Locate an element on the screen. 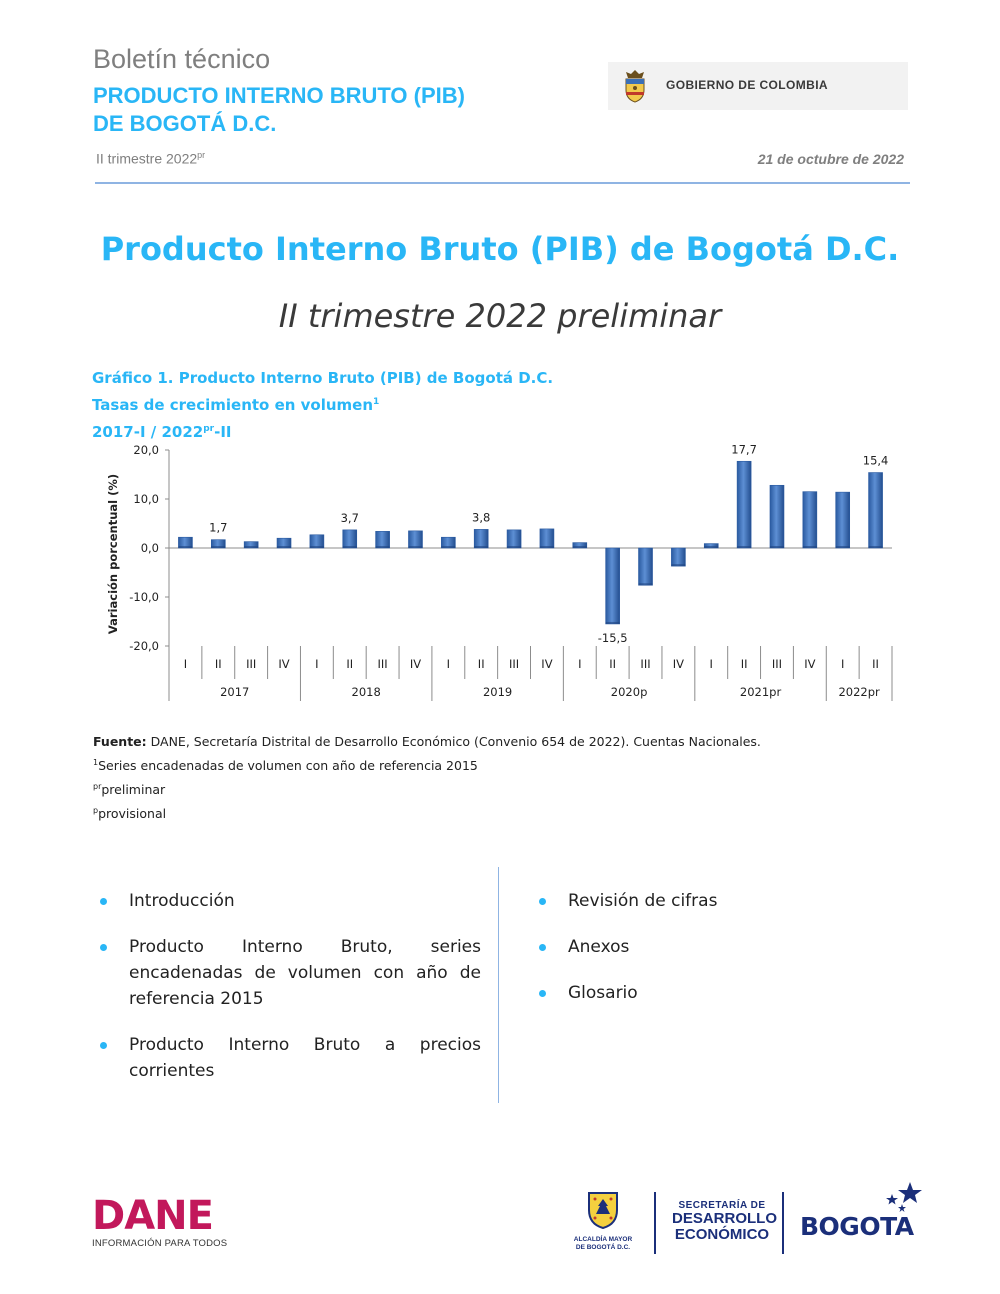 The image size is (1000, 1294). footnote-p: pprovisional is located at coordinates (427, 812).